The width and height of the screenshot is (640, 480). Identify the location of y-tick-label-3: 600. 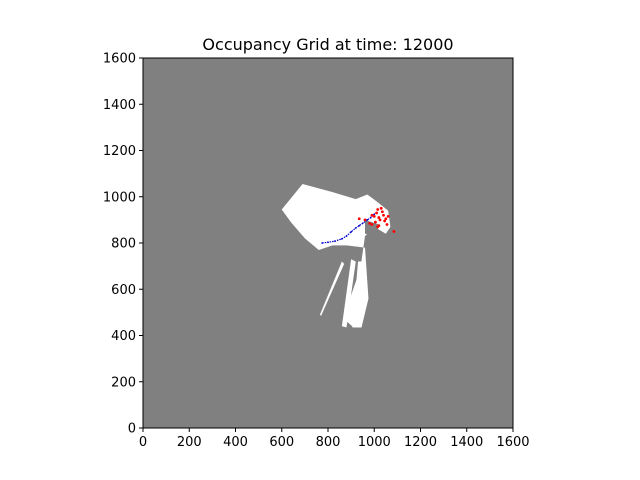
(123, 290).